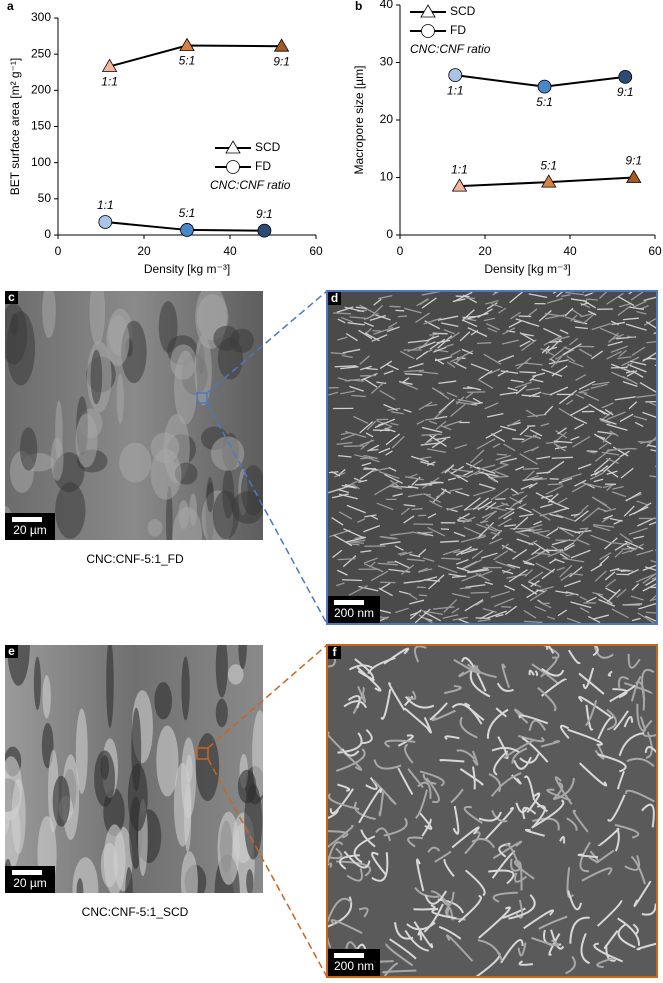  What do you see at coordinates (268, 147) in the screenshot?
I see `legend-label: SCD` at bounding box center [268, 147].